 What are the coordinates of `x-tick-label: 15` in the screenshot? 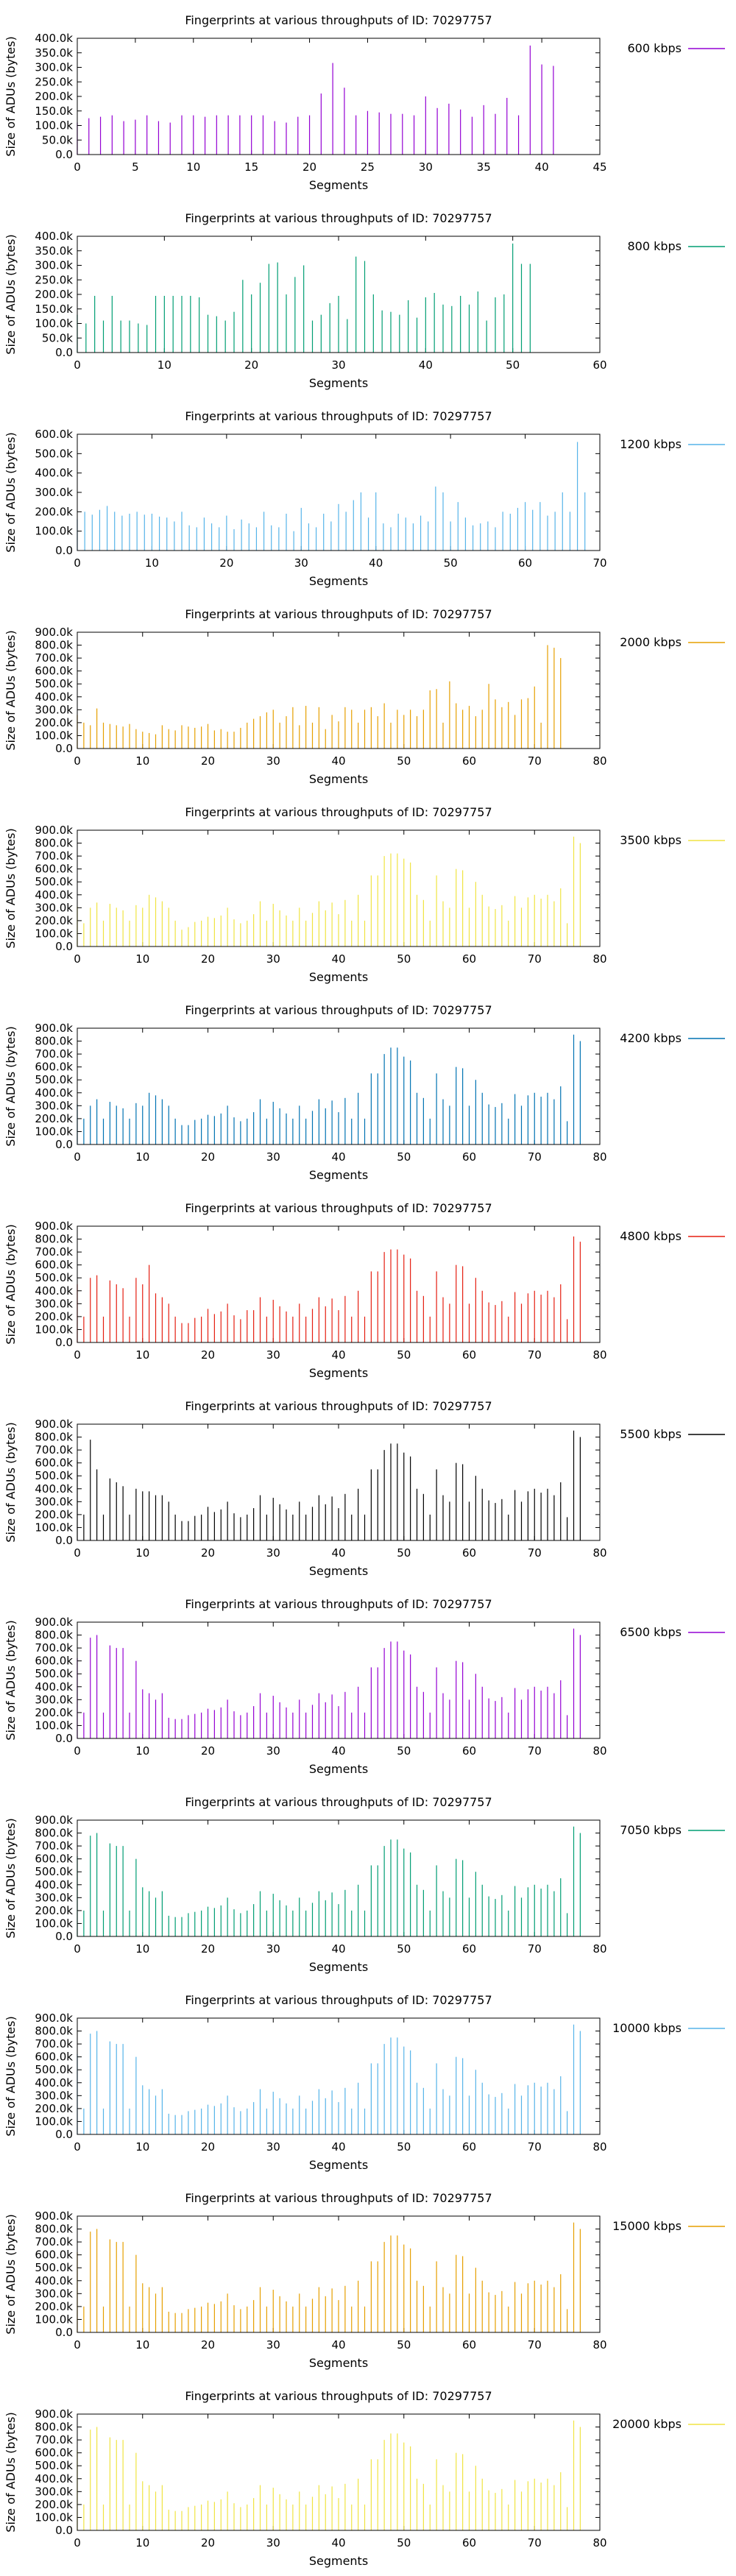 It's located at (251, 167).